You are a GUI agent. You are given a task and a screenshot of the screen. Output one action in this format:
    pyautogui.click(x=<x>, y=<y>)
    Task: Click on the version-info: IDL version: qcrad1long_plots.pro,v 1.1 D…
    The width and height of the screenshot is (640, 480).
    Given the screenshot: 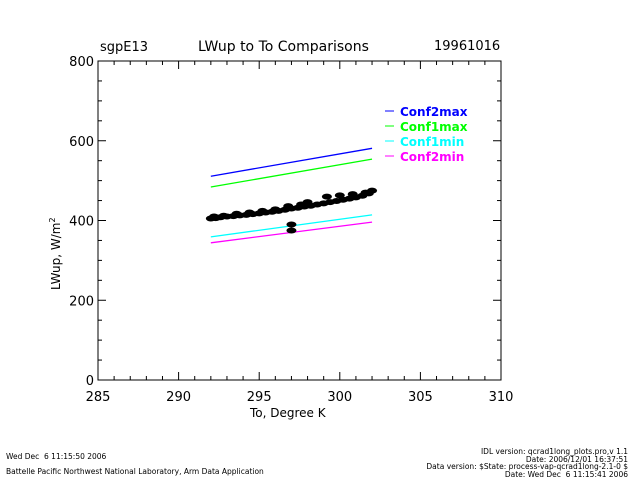 What is the action you would take?
    pyautogui.click(x=527, y=463)
    